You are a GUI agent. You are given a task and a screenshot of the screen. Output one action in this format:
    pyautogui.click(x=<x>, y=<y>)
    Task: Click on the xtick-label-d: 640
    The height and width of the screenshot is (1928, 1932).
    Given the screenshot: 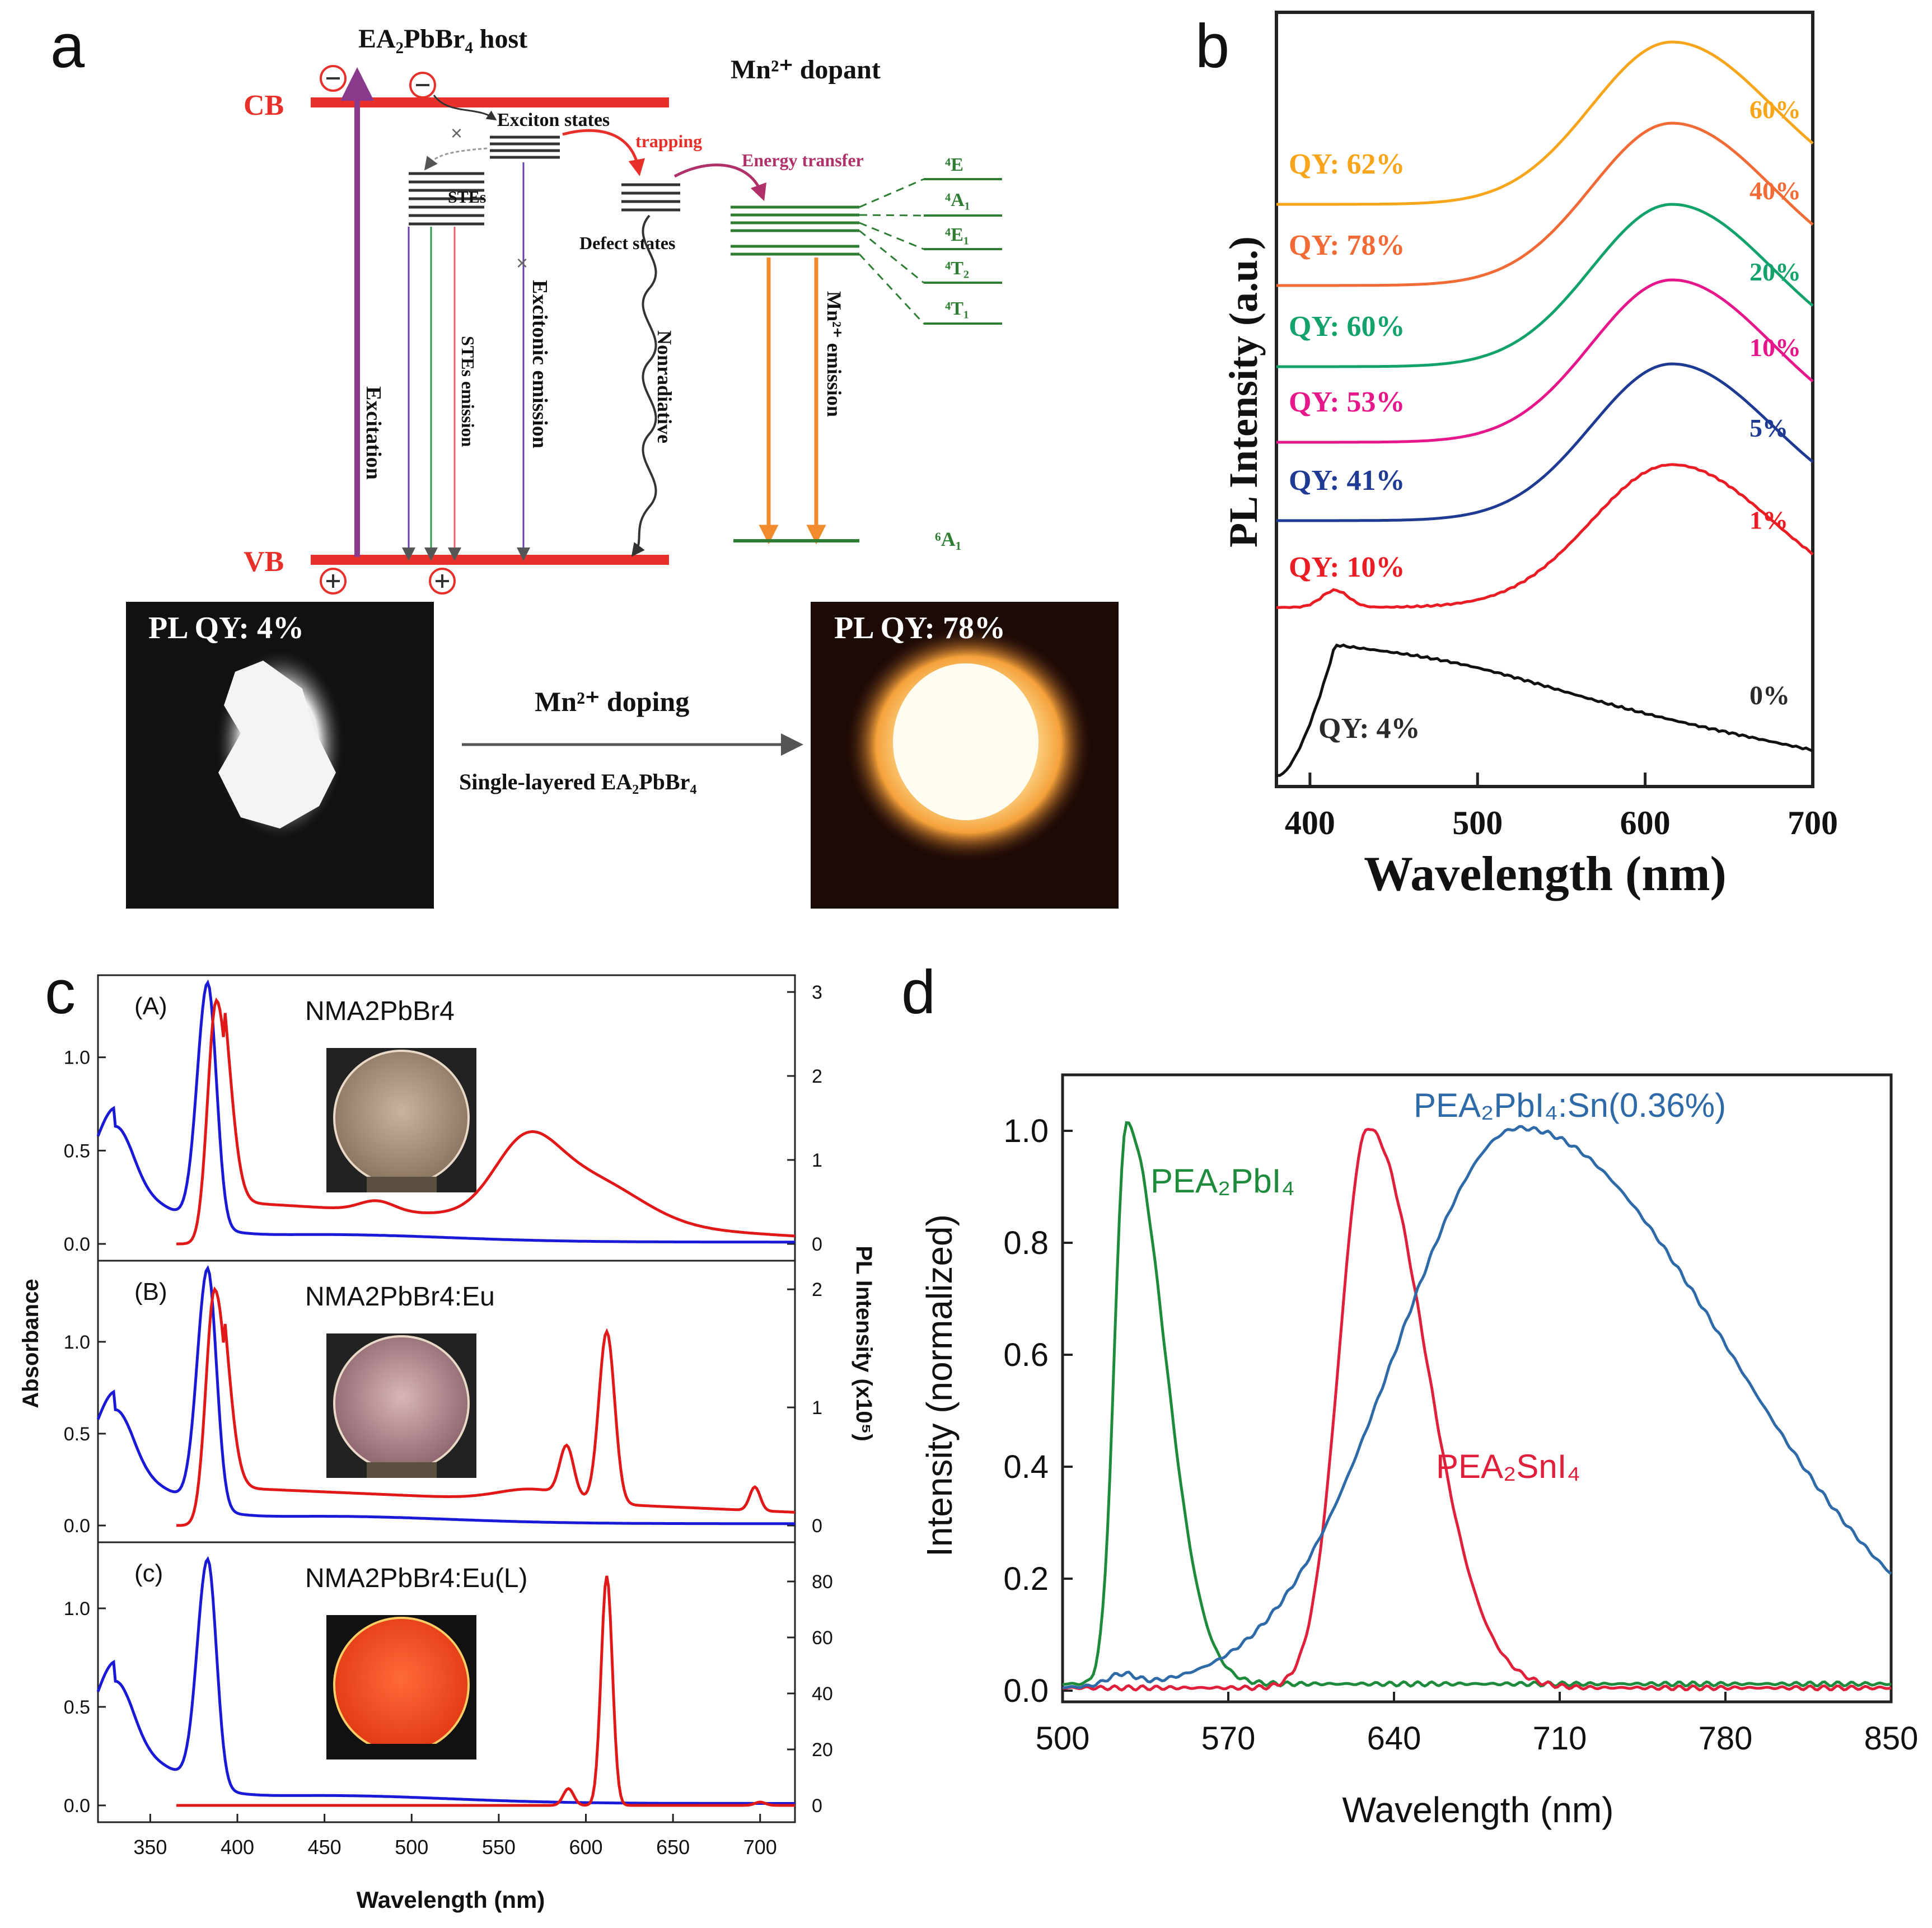 What is the action you would take?
    pyautogui.click(x=1394, y=1738)
    